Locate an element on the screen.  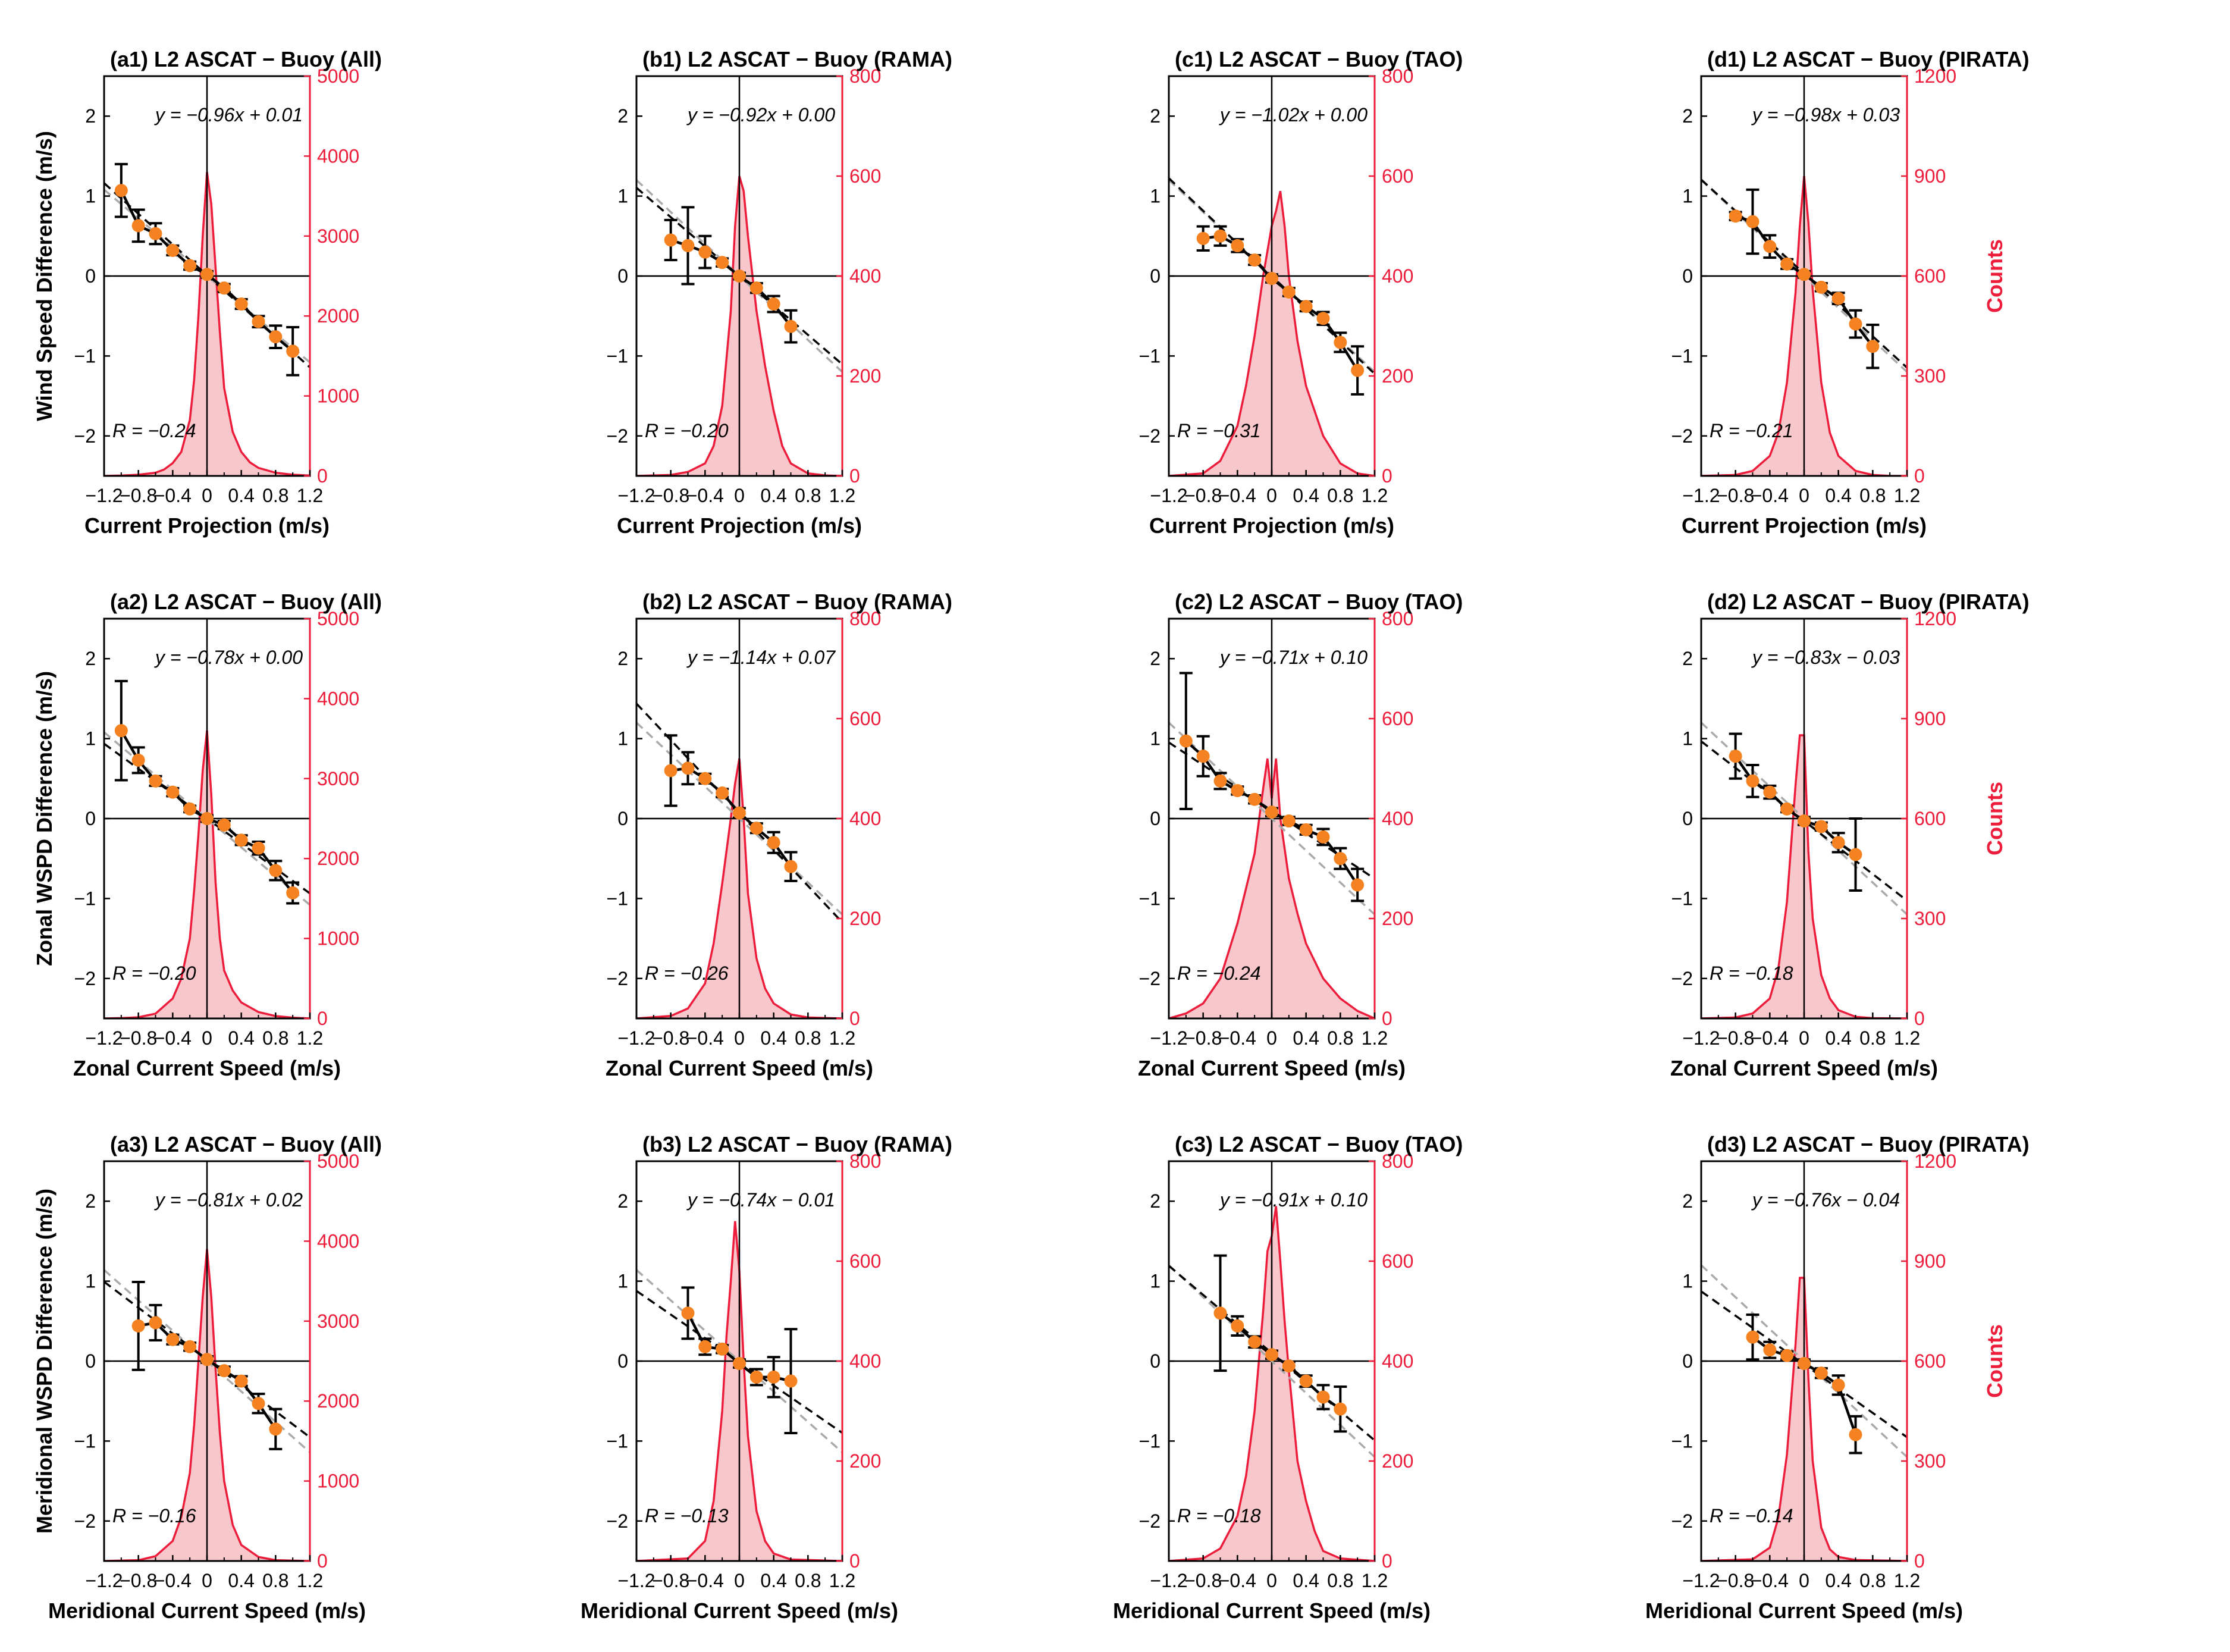
regression-equation: y = −0.83x − 0.03 is located at coordinates (1825, 657).